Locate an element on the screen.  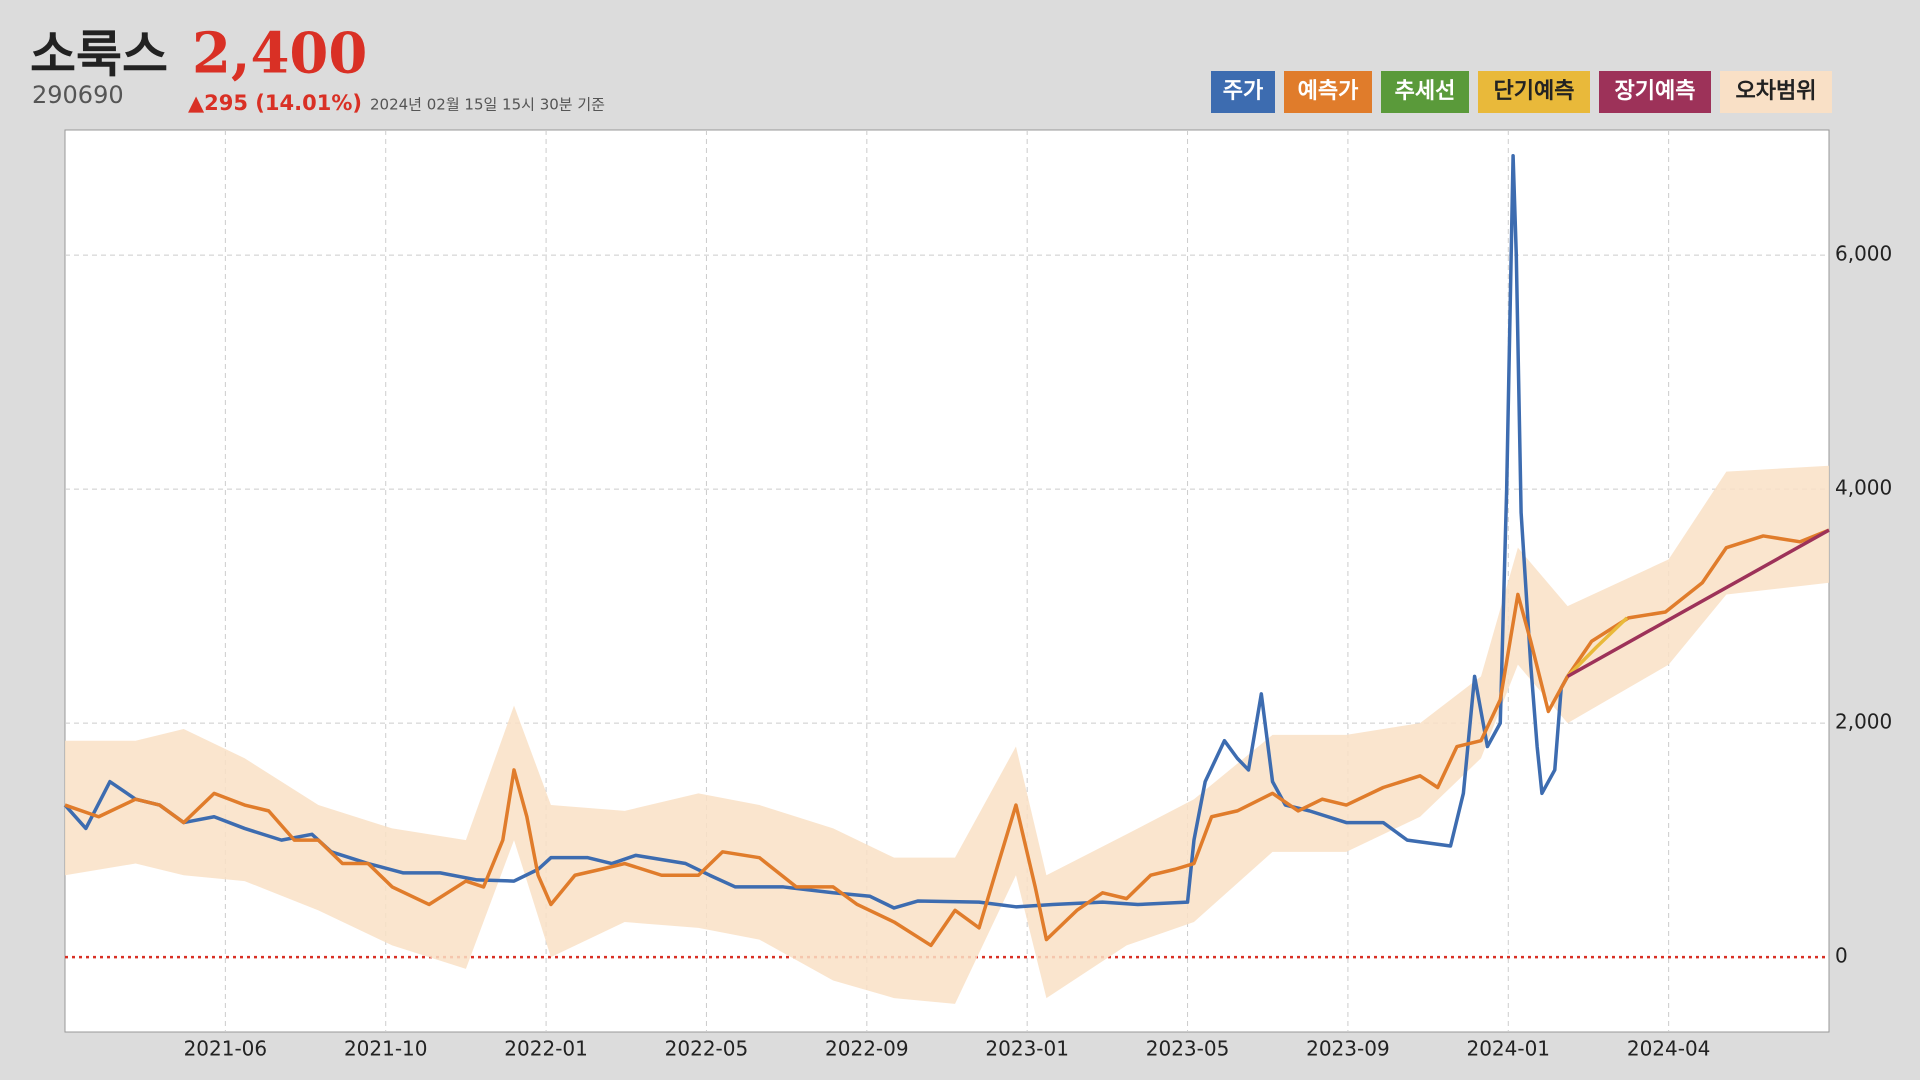
y-tick-label: 4,000 is located at coordinates (1863, 488).